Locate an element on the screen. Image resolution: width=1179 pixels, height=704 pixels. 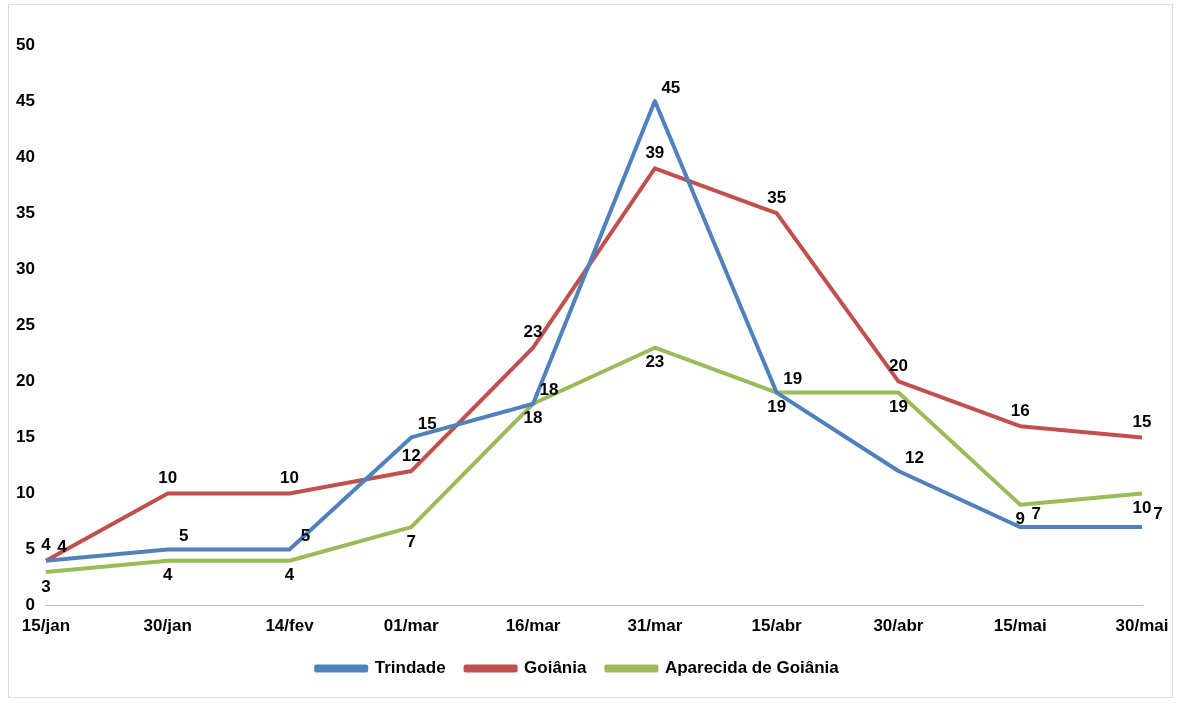
data-label: 20 is located at coordinates (898, 366).